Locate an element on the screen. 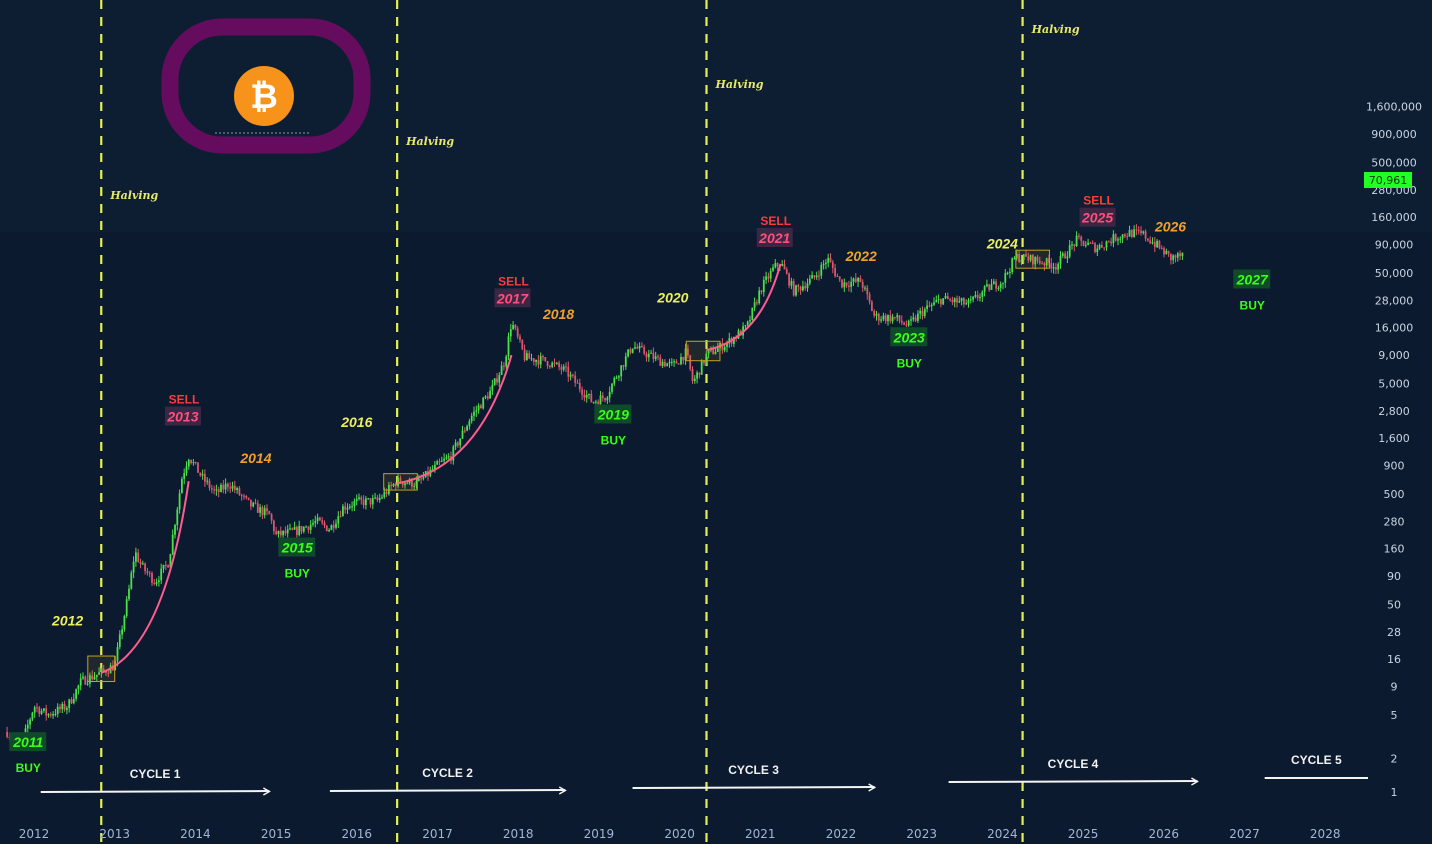  cycle-label: CYCLE 1 is located at coordinates (155, 774).